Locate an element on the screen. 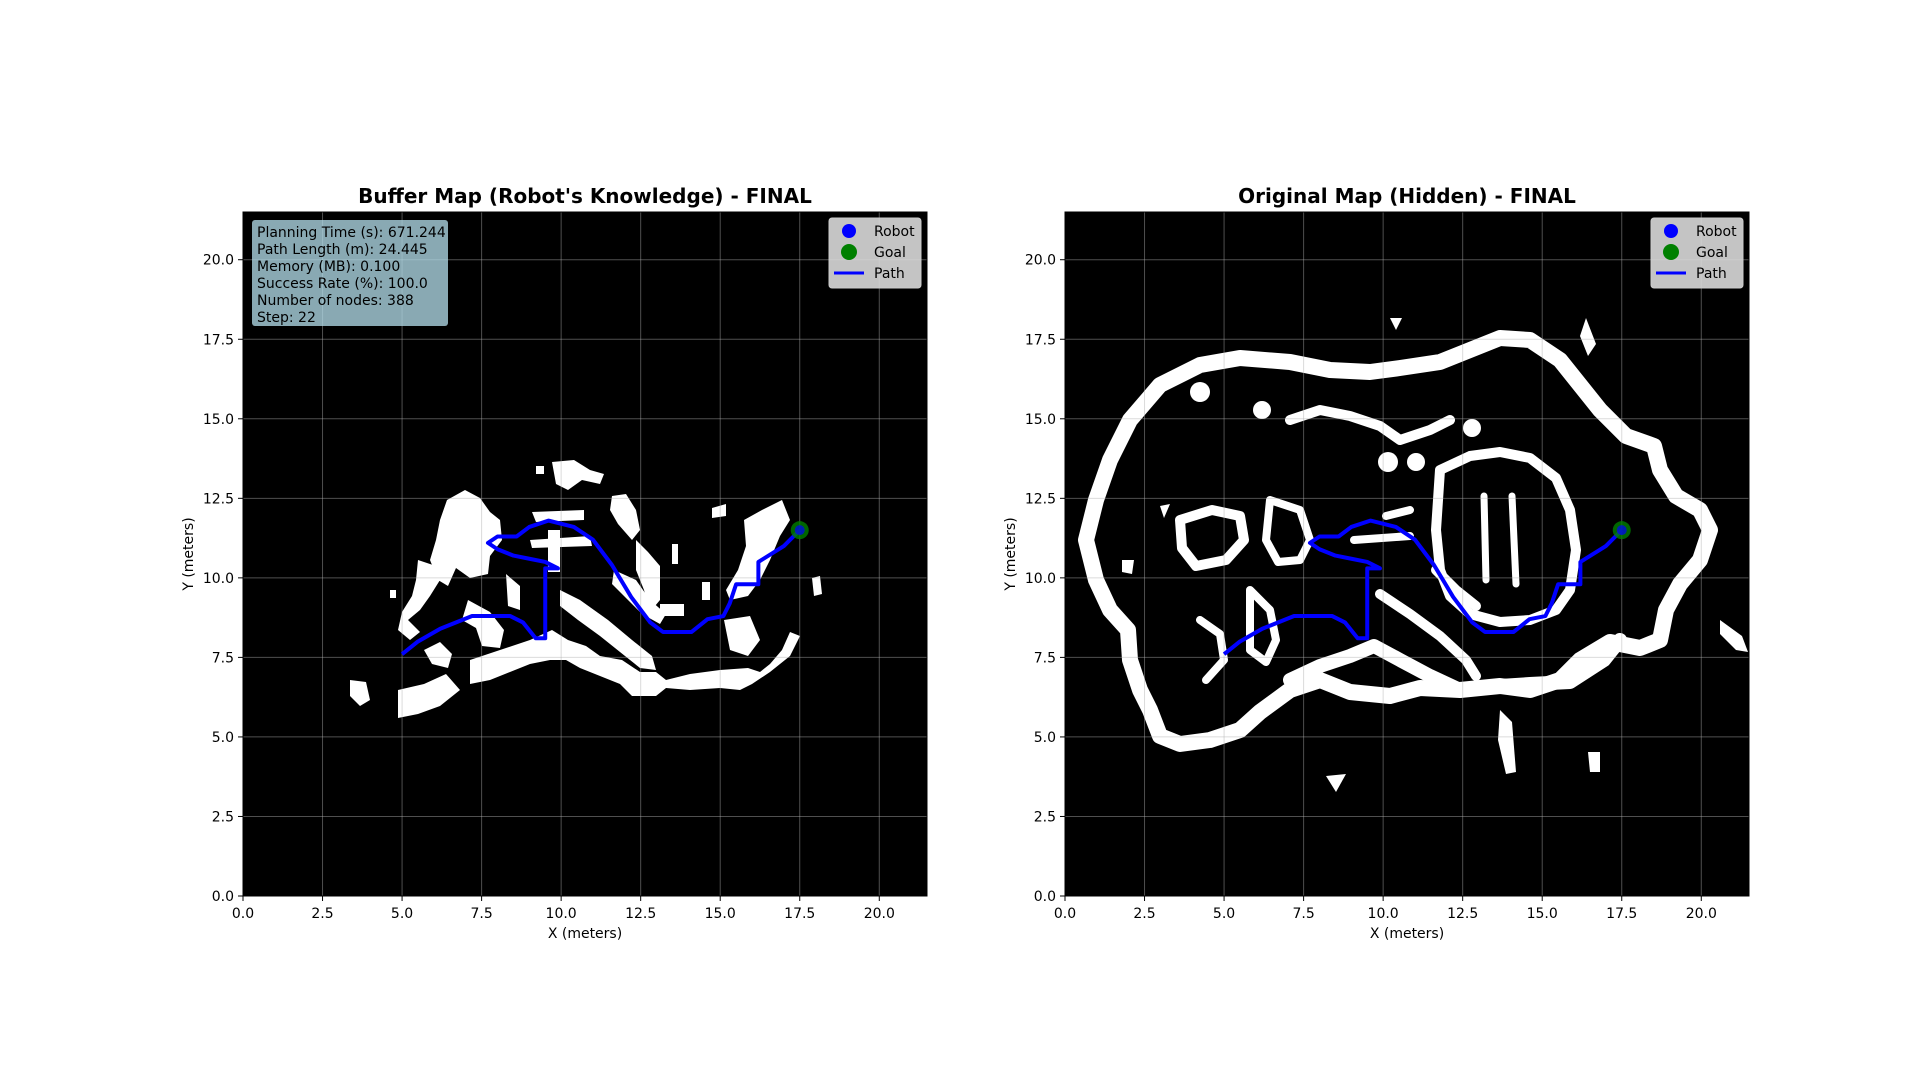 The image size is (1920, 1085). y-tick-label: 15.0 is located at coordinates (218, 420).